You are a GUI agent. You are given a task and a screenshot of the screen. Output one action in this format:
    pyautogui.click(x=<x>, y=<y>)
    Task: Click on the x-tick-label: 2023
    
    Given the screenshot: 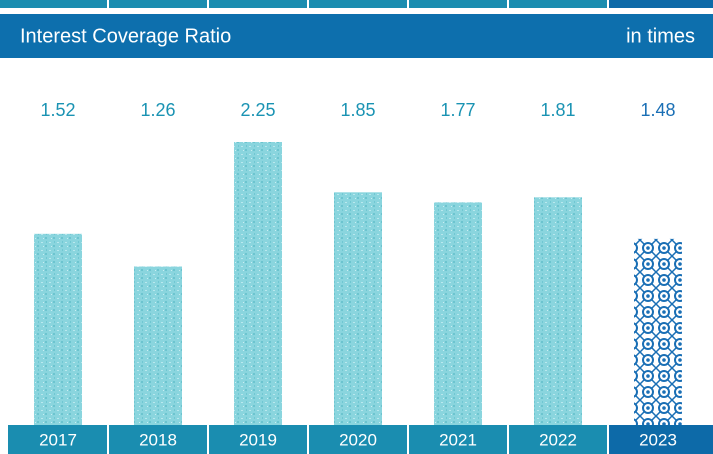 What is the action you would take?
    pyautogui.click(x=658, y=439)
    